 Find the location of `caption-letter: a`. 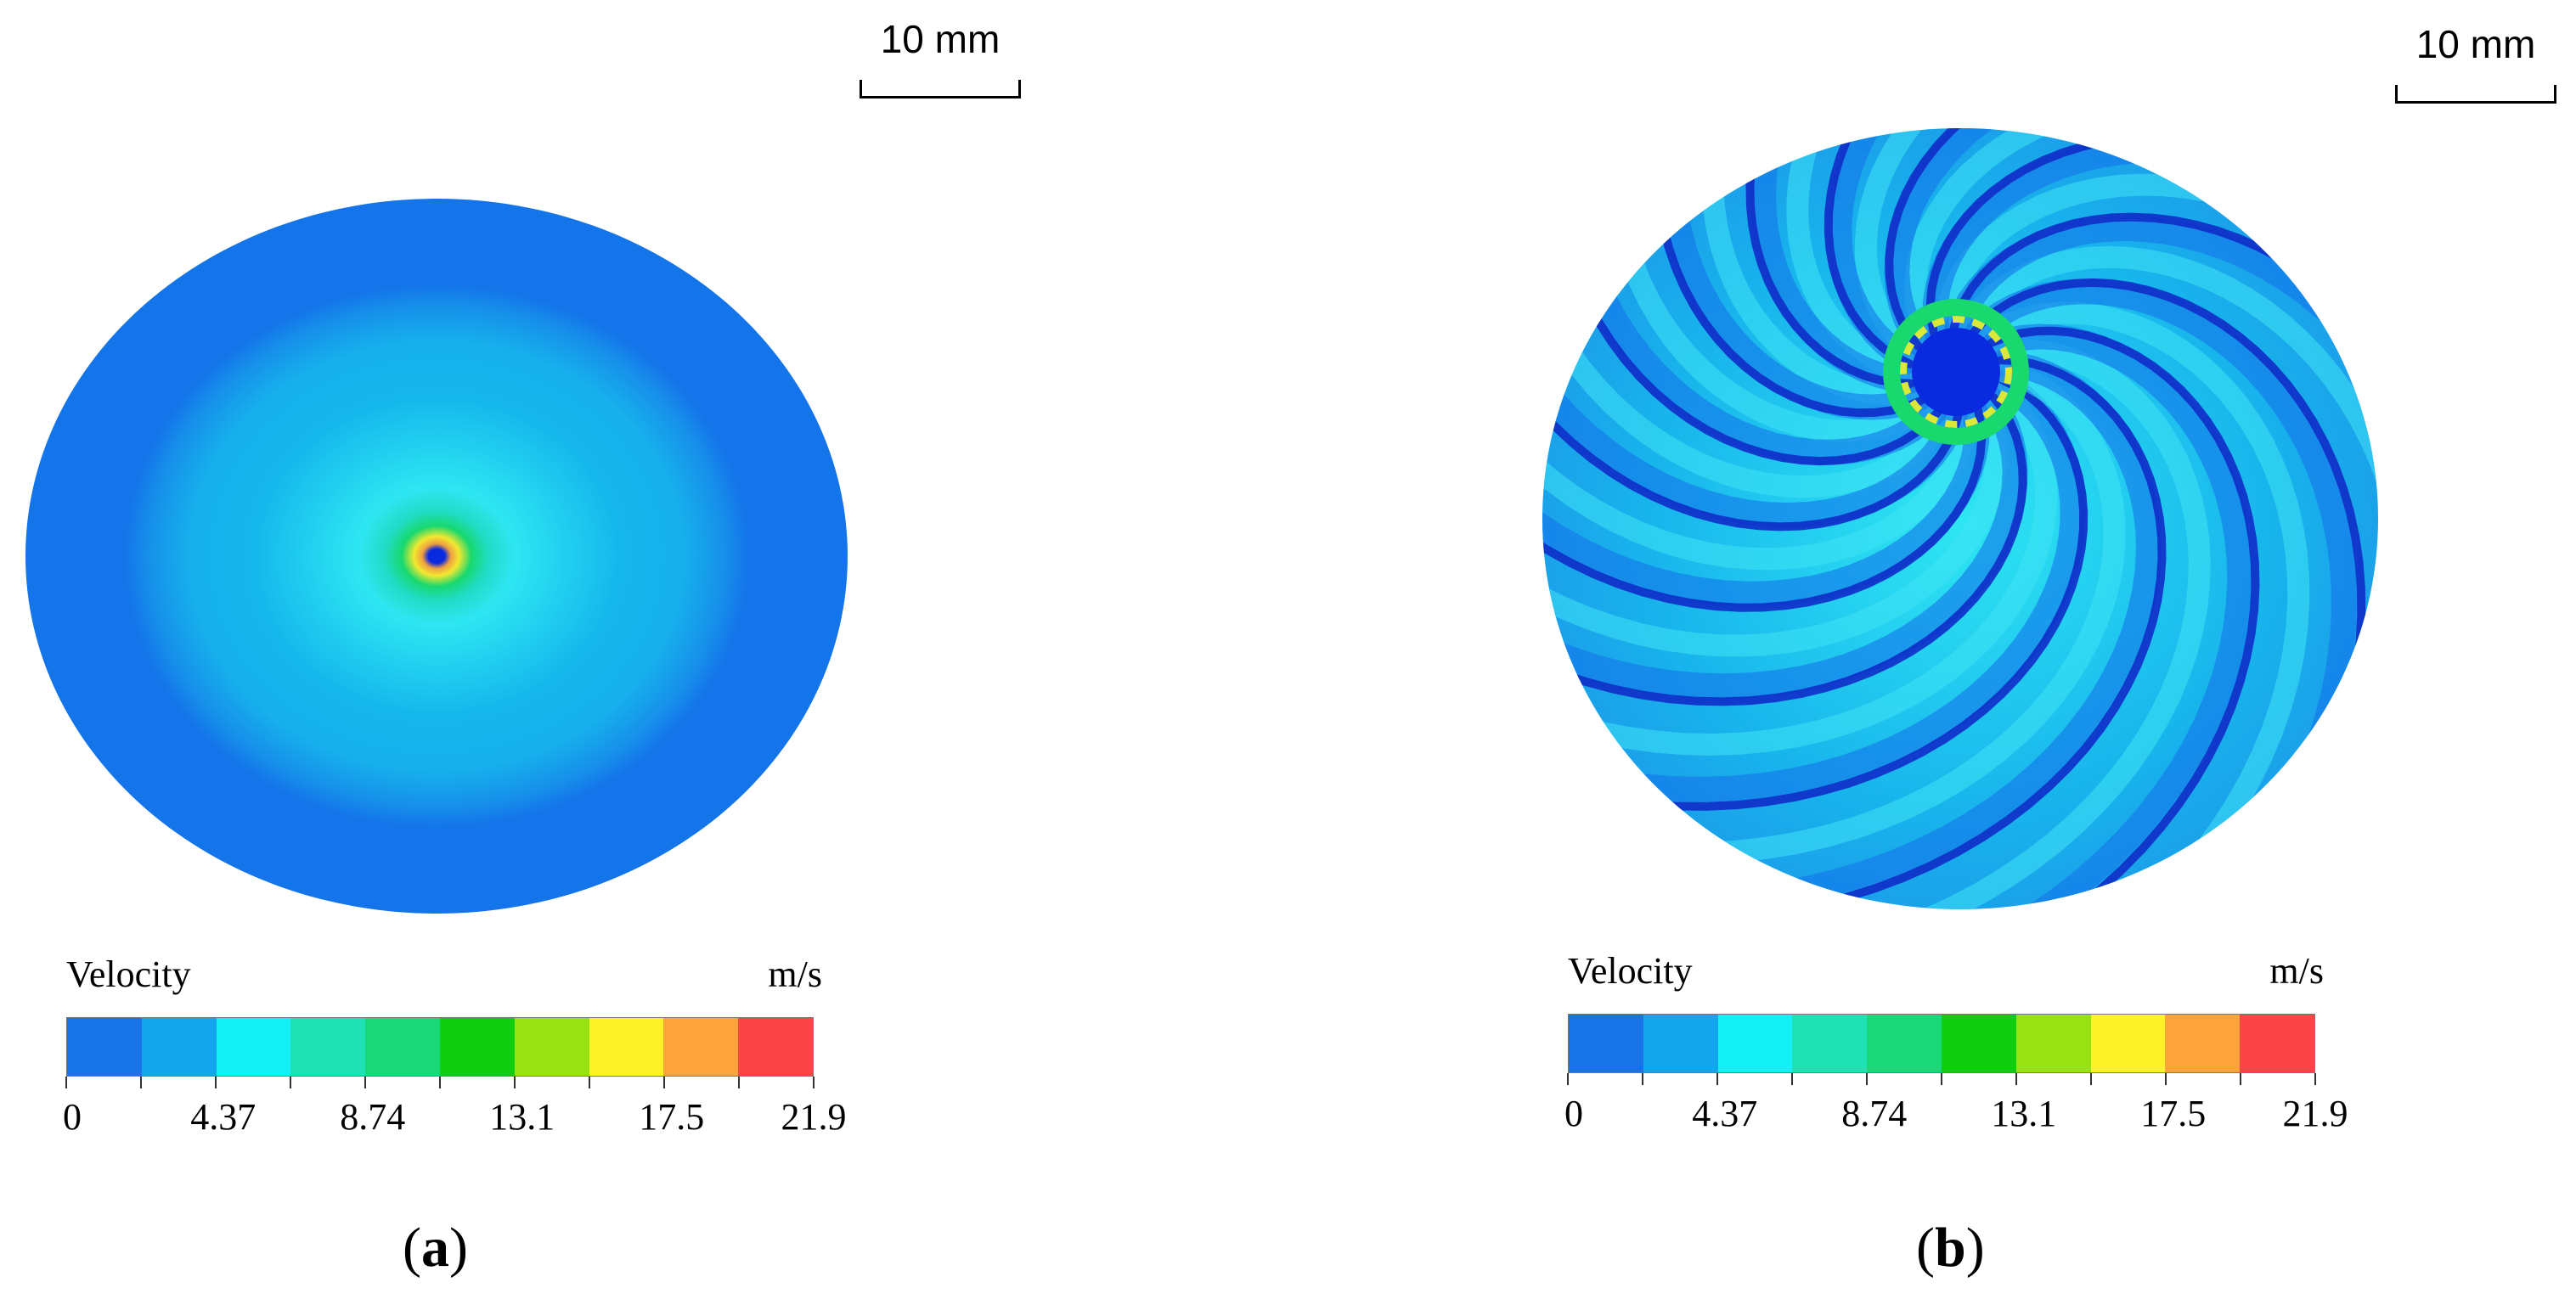

caption-letter: a is located at coordinates (434, 1248).